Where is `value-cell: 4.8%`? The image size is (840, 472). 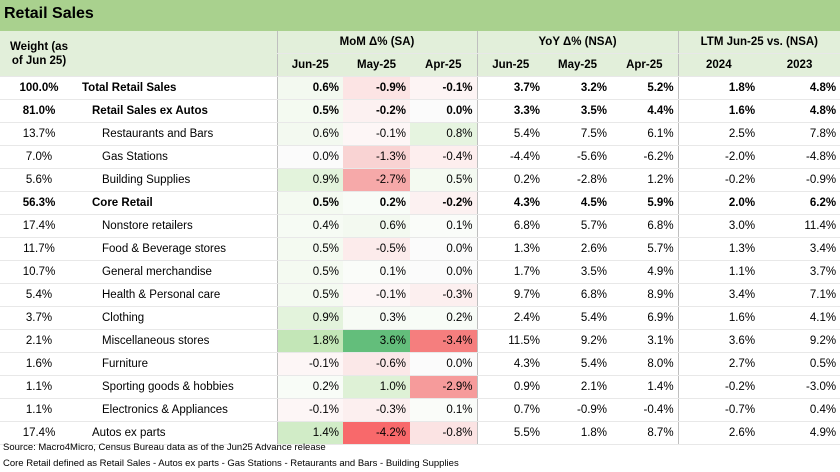 value-cell: 4.8% is located at coordinates (799, 88).